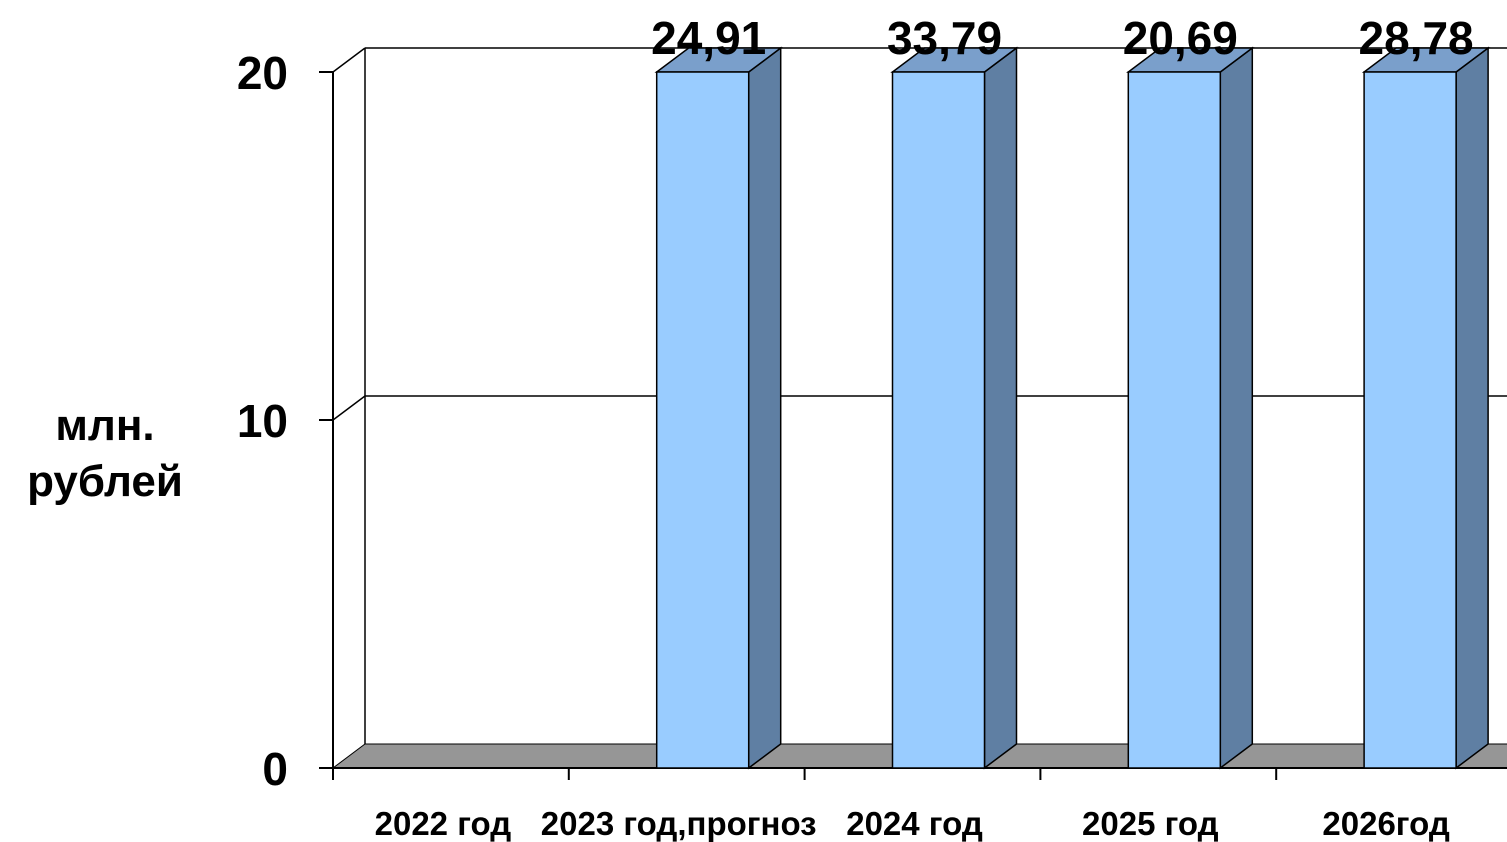  I want to click on x-tick-label: 2025 год, so click(1150, 823).